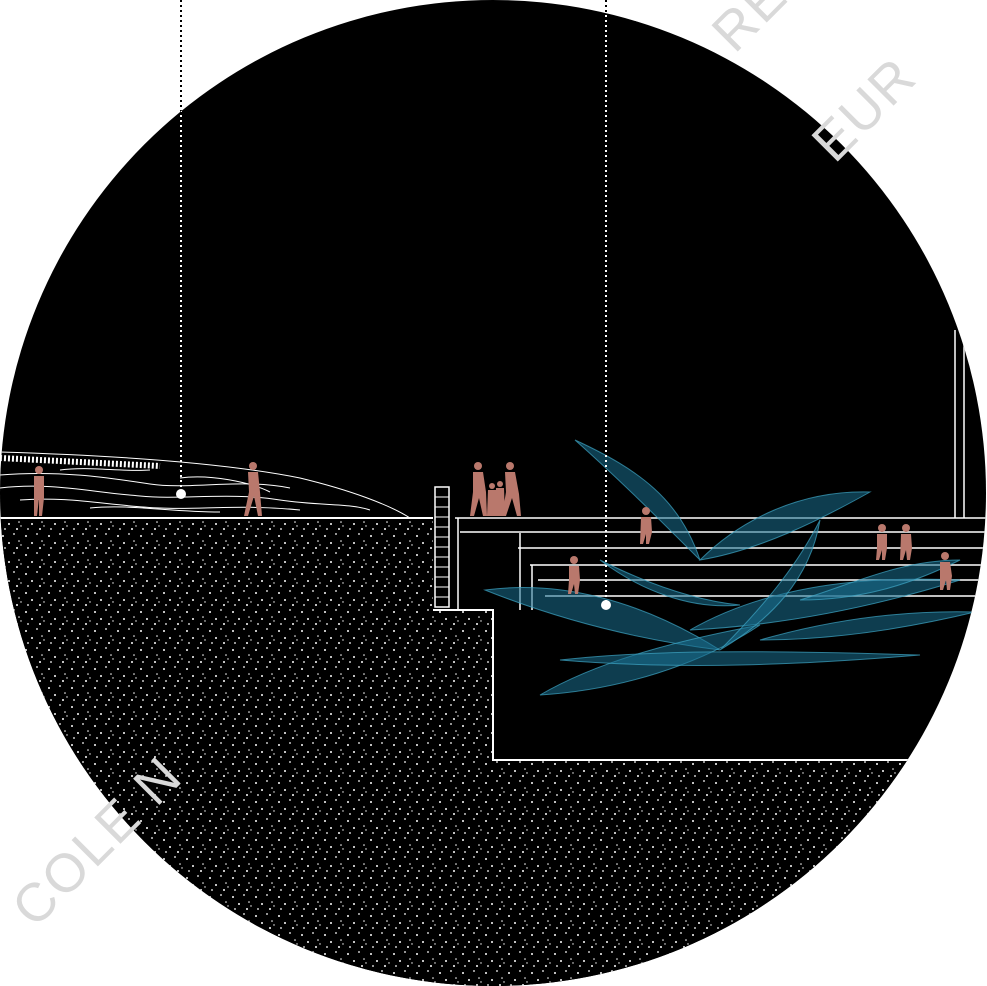 The height and width of the screenshot is (986, 987). Describe the element at coordinates (442, 547) in the screenshot. I see `retaining-wall` at that location.